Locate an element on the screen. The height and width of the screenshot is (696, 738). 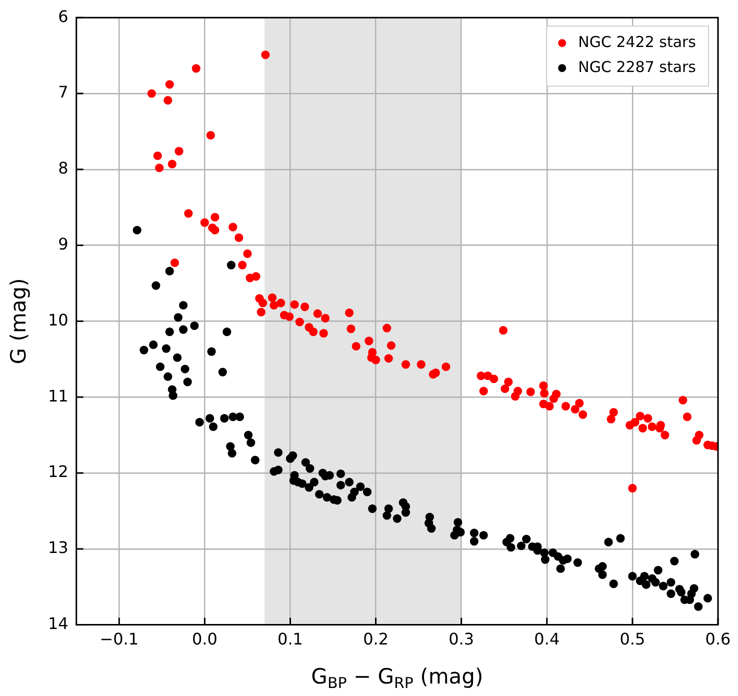
y-axis-title: G (mag) is located at coordinates (18, 321).